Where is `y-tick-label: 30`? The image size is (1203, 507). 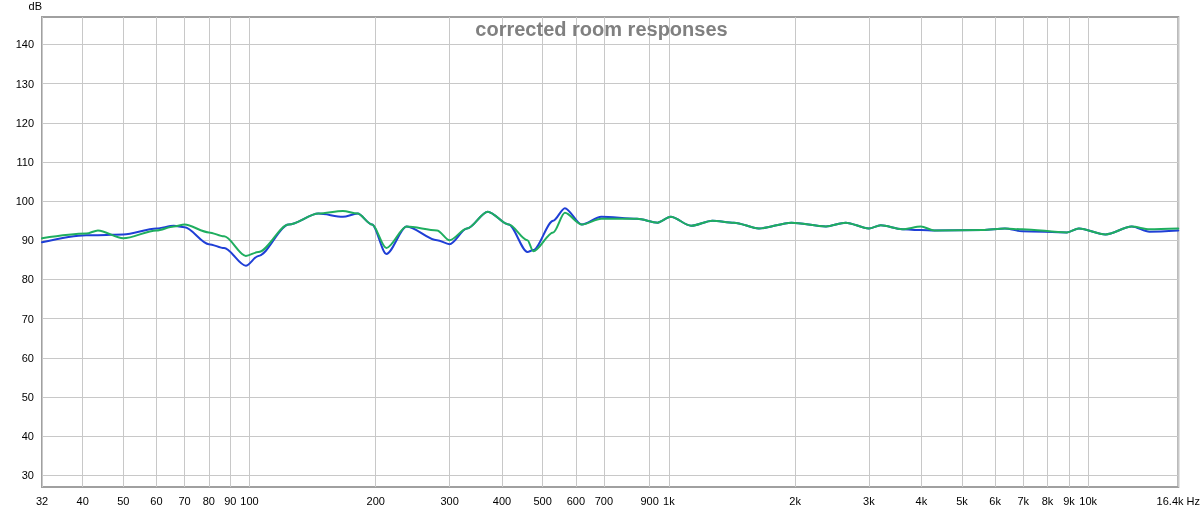
y-tick-label: 30 is located at coordinates (27, 475).